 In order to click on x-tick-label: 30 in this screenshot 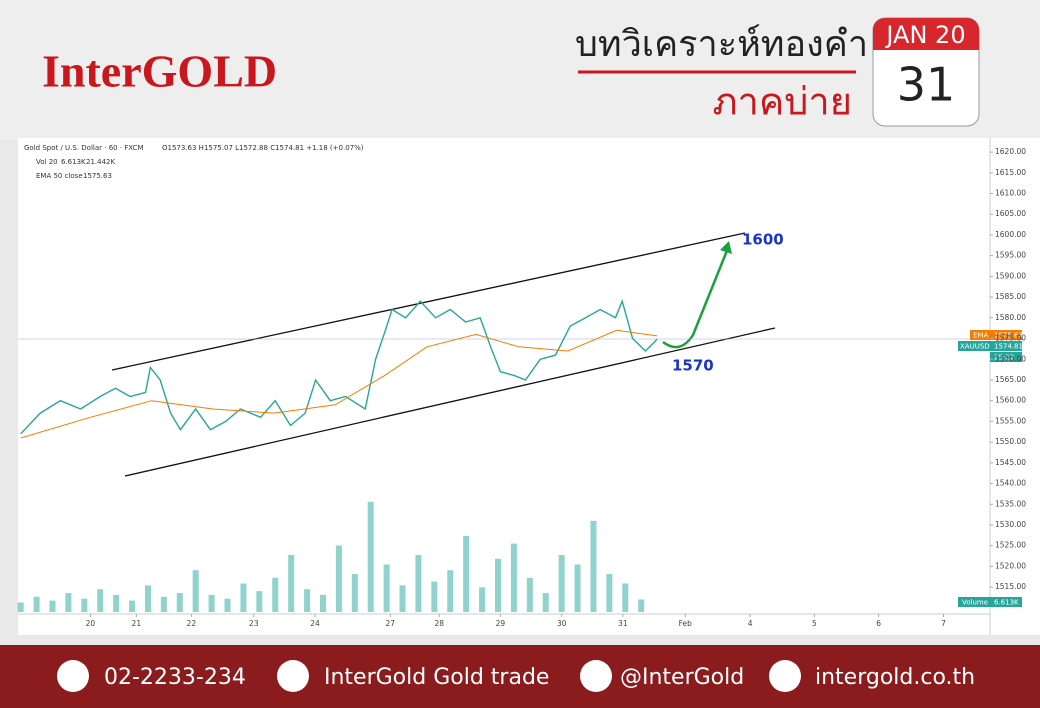, I will do `click(562, 623)`.